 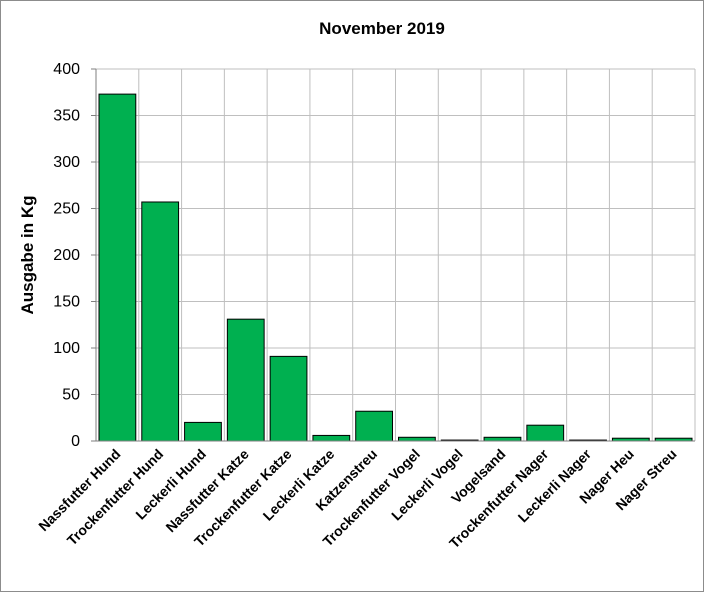 What do you see at coordinates (382, 28) in the screenshot?
I see `chart-title: November 2019` at bounding box center [382, 28].